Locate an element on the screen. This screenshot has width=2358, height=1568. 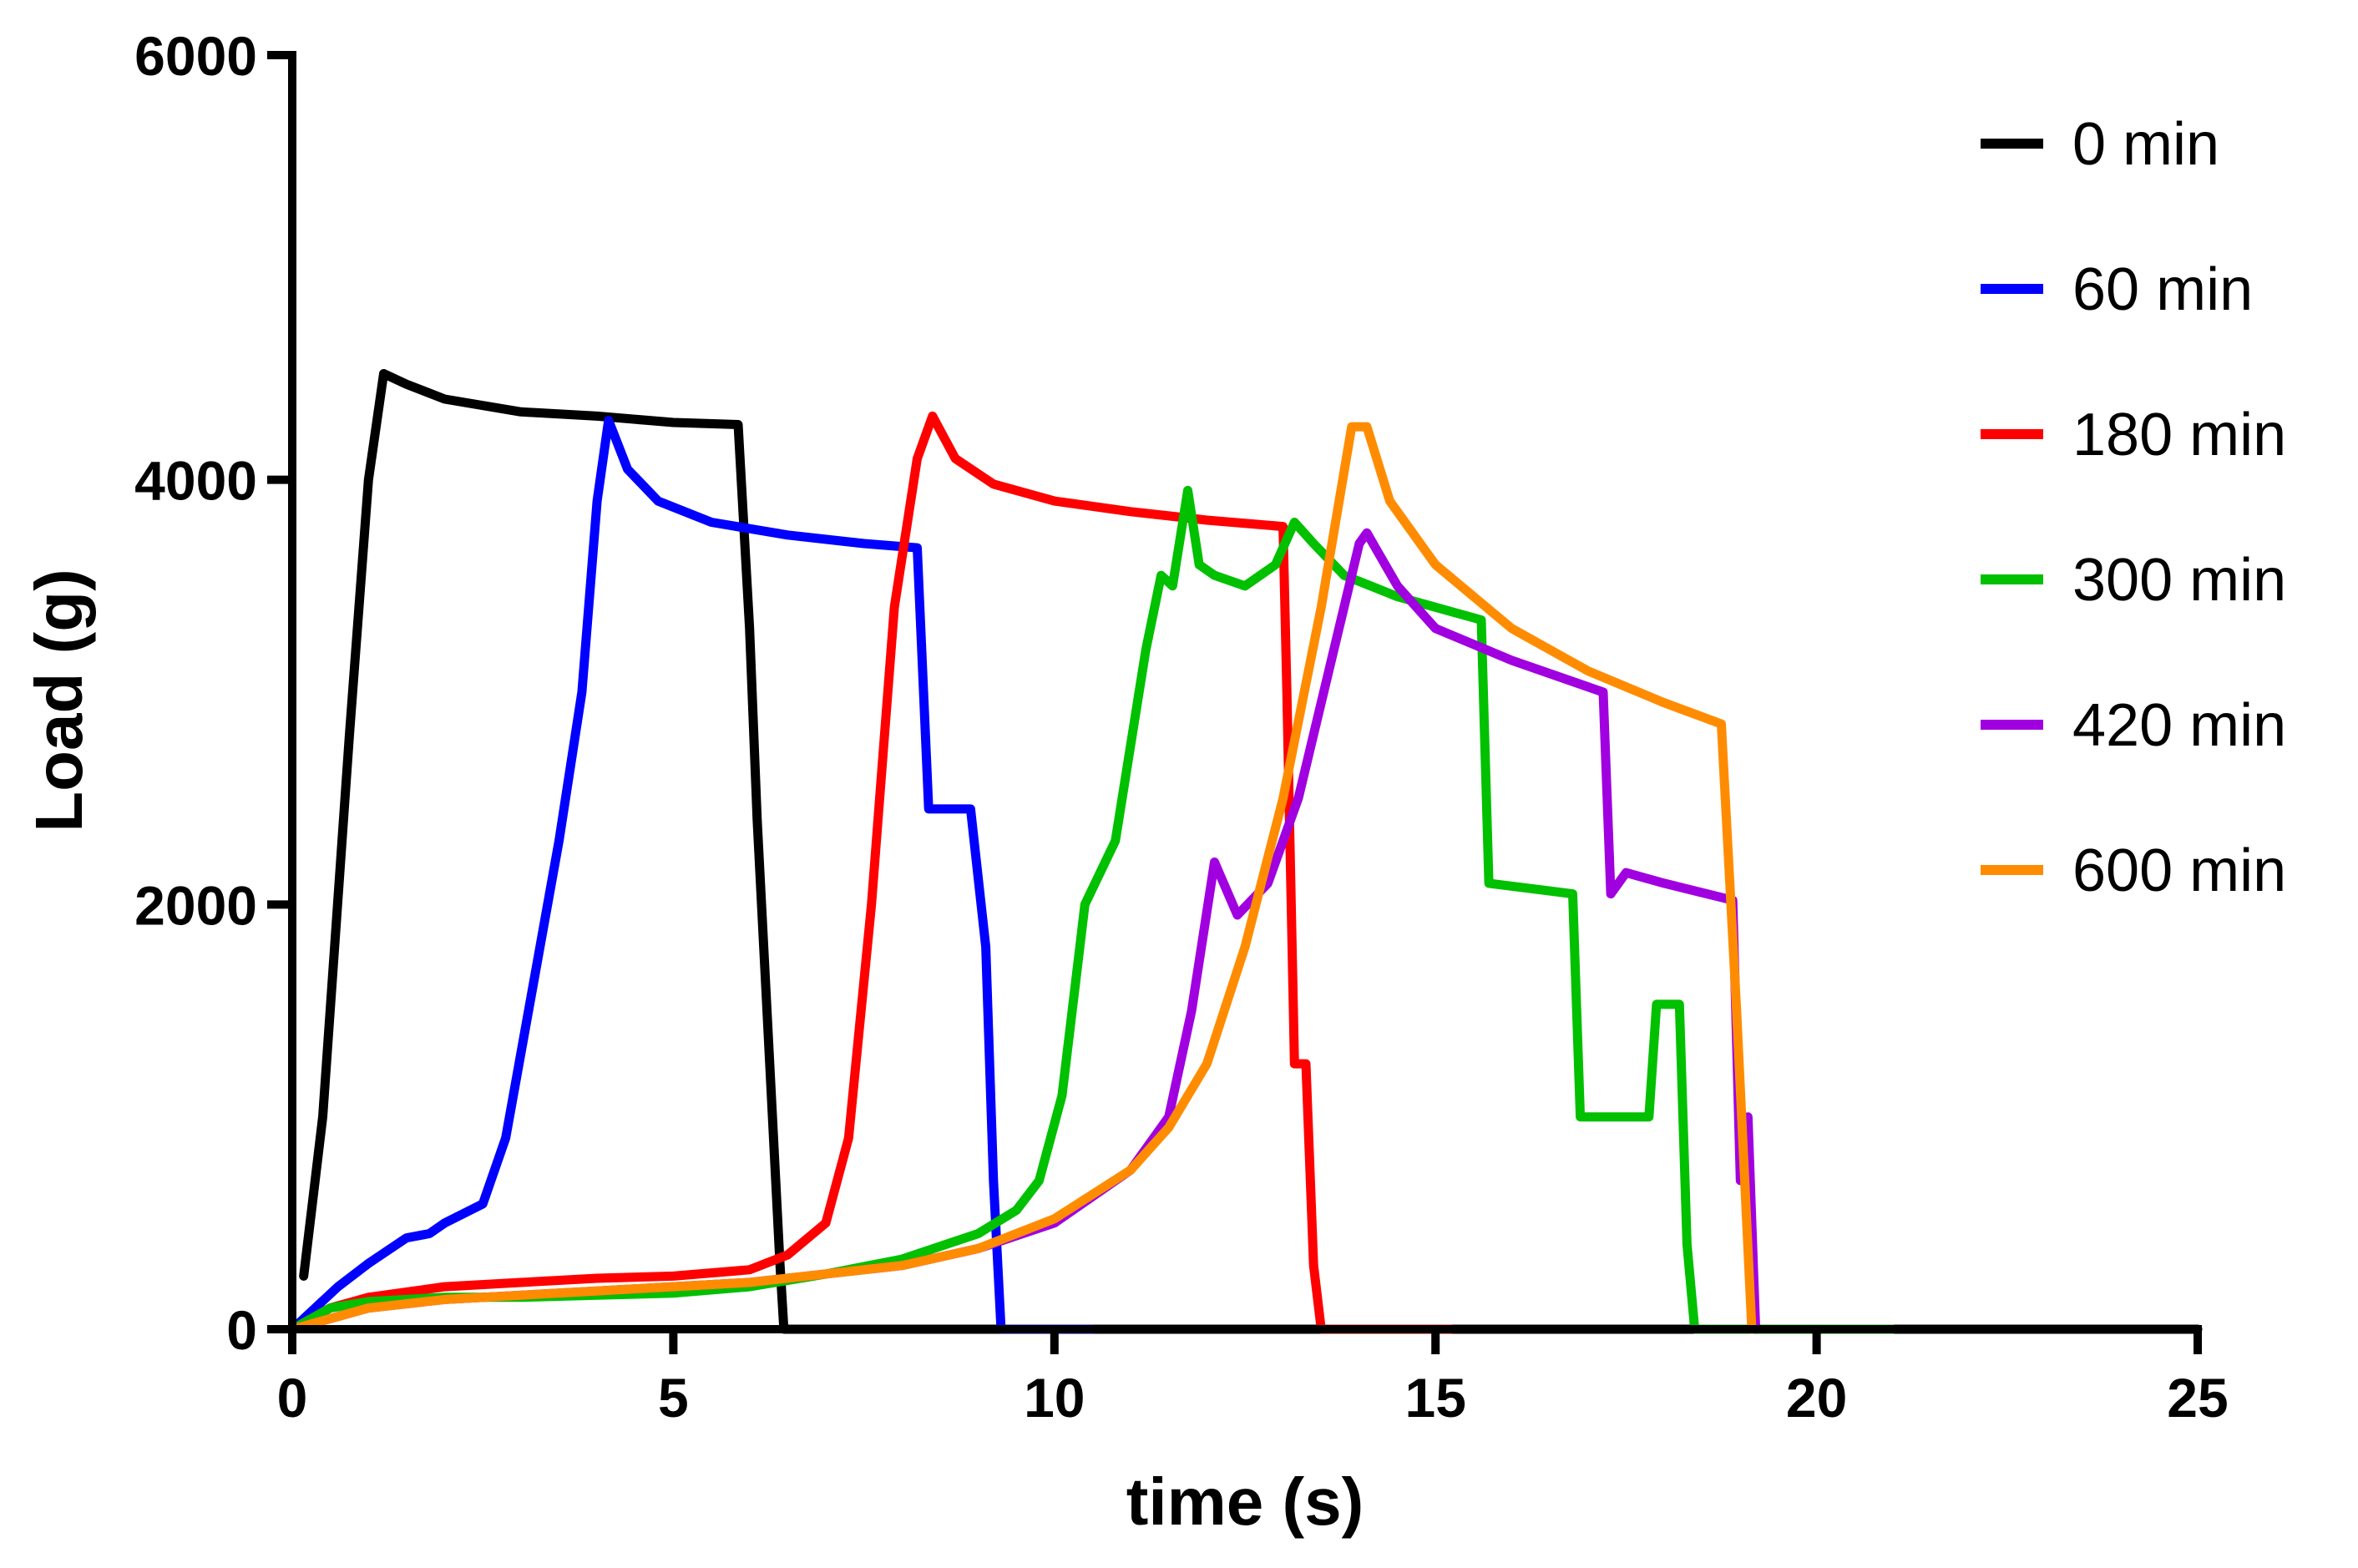
legend-label: 0 min is located at coordinates (2145, 144).